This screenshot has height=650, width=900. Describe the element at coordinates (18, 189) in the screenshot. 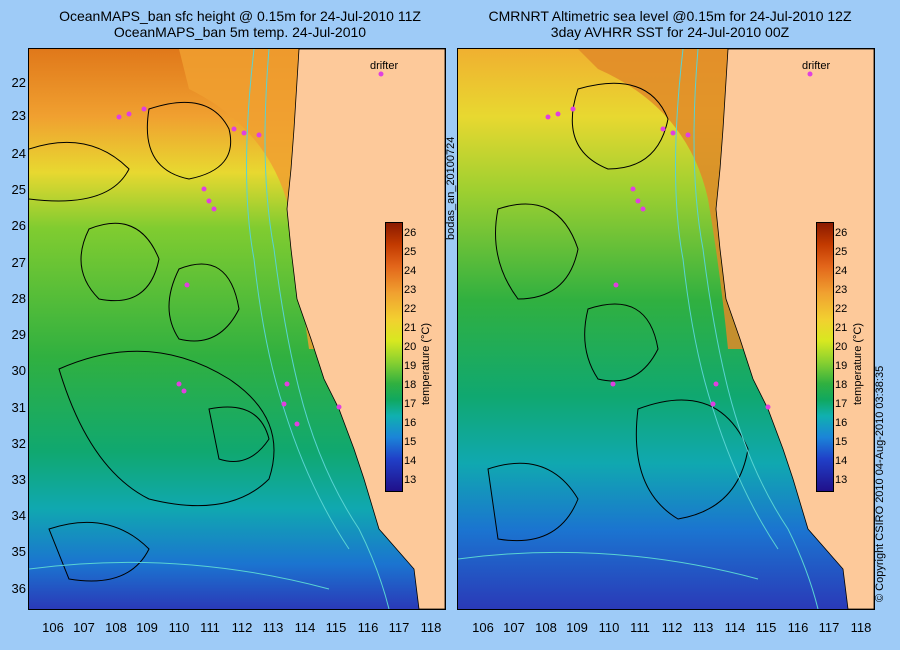

I see `latitude-label: 25` at that location.